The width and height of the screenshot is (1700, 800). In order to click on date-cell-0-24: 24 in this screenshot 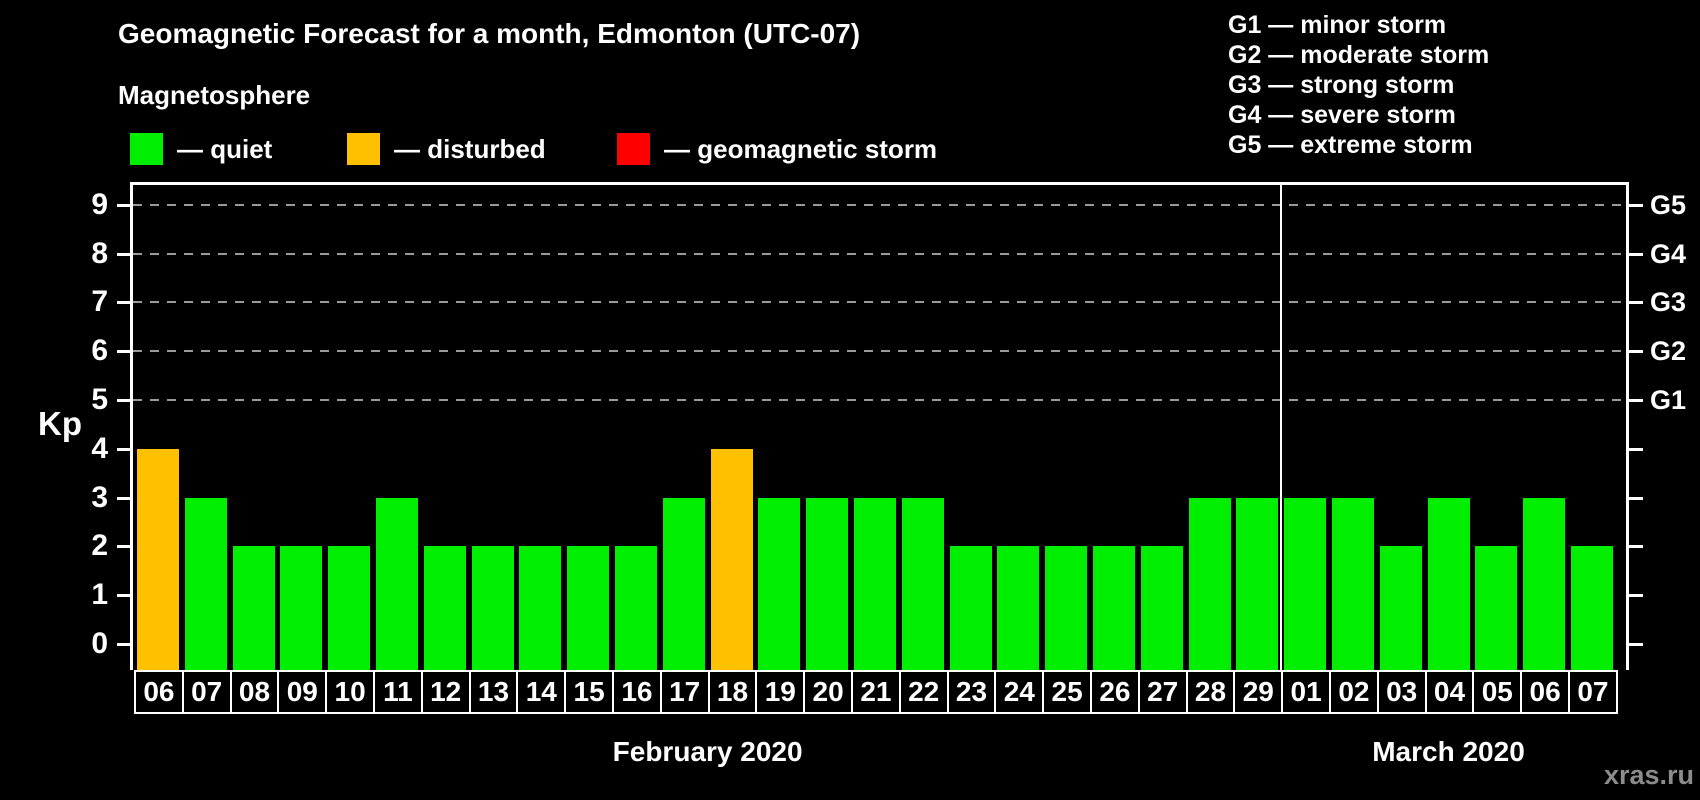, I will do `click(1019, 692)`.